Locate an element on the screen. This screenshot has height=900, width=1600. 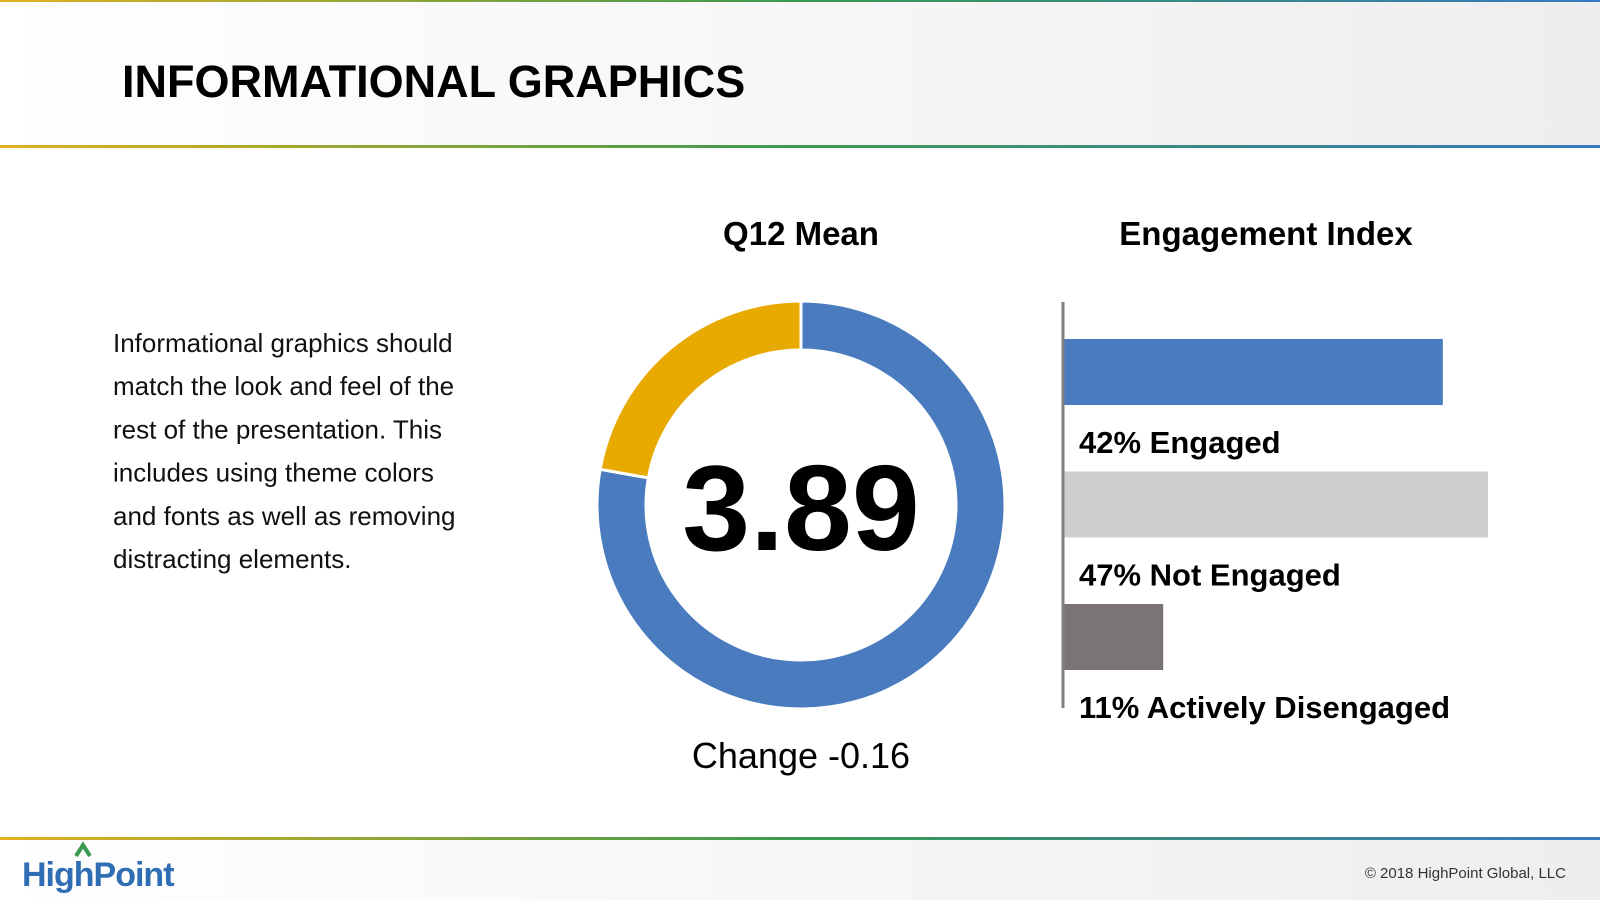
copyright: © 2018 HighPoint Global, LLC is located at coordinates (1465, 873).